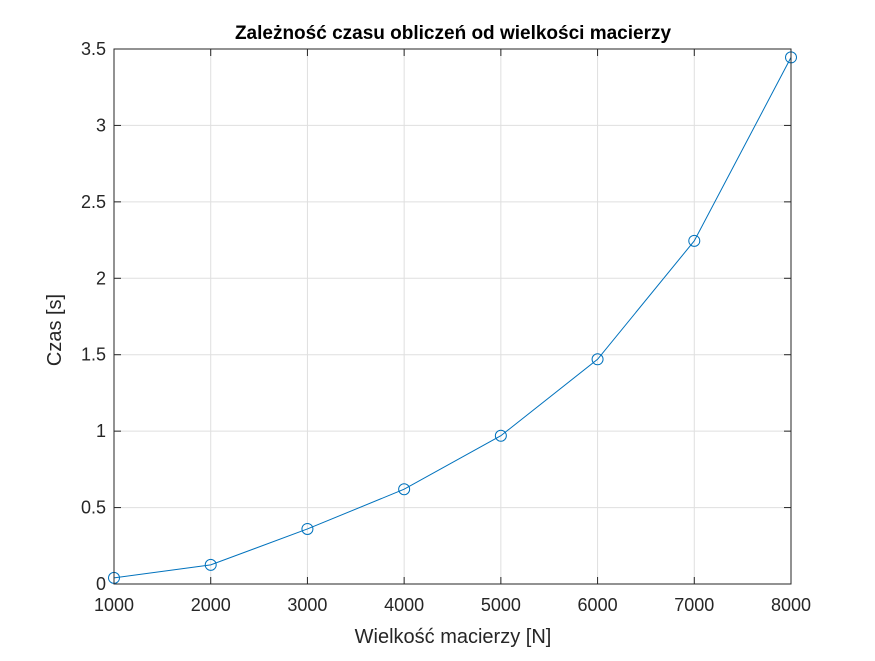 Image resolution: width=875 pixels, height=661 pixels. I want to click on y-tick-label: 1.5, so click(93, 355).